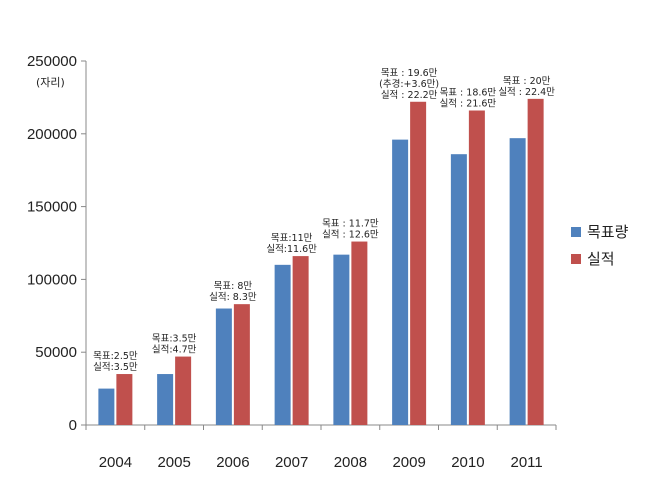  I want to click on annotation-label: 실적 : 12.6만, so click(350, 235).